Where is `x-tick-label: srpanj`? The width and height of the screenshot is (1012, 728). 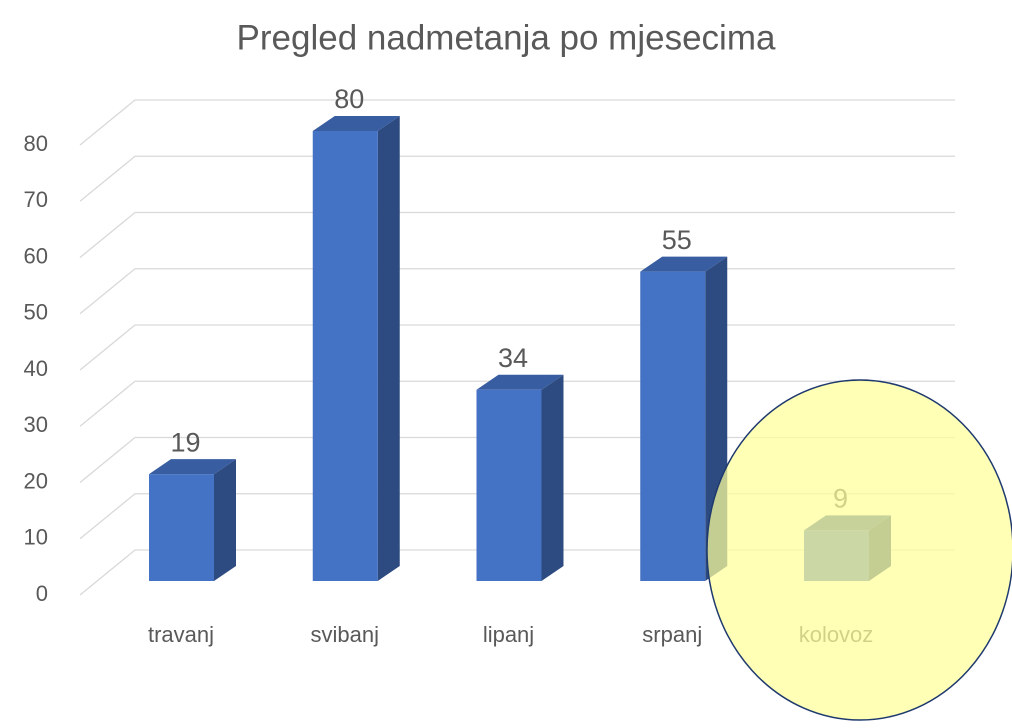 x-tick-label: srpanj is located at coordinates (672, 634).